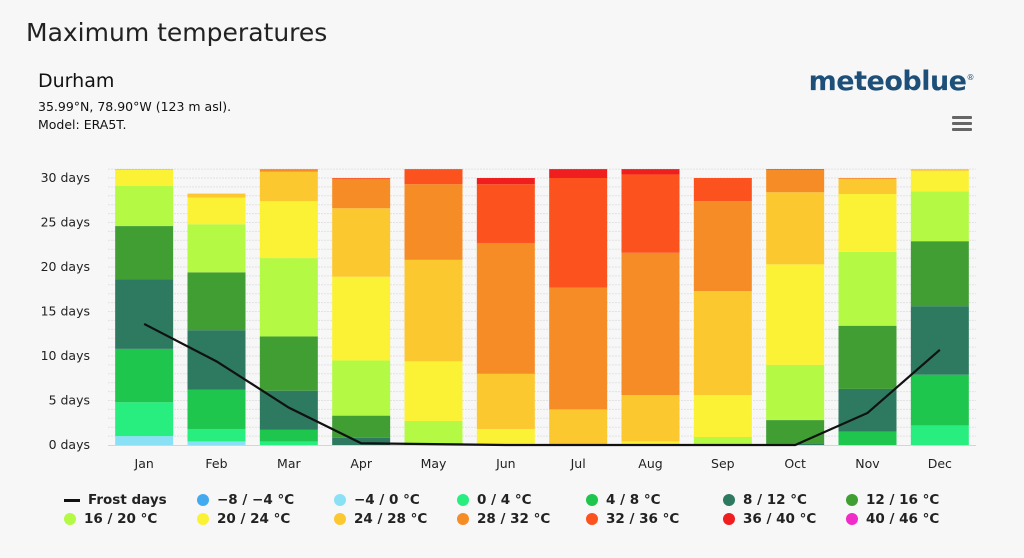  Describe the element at coordinates (82, 124) in the screenshot. I see `model-label: Model: ERA5T.` at that location.